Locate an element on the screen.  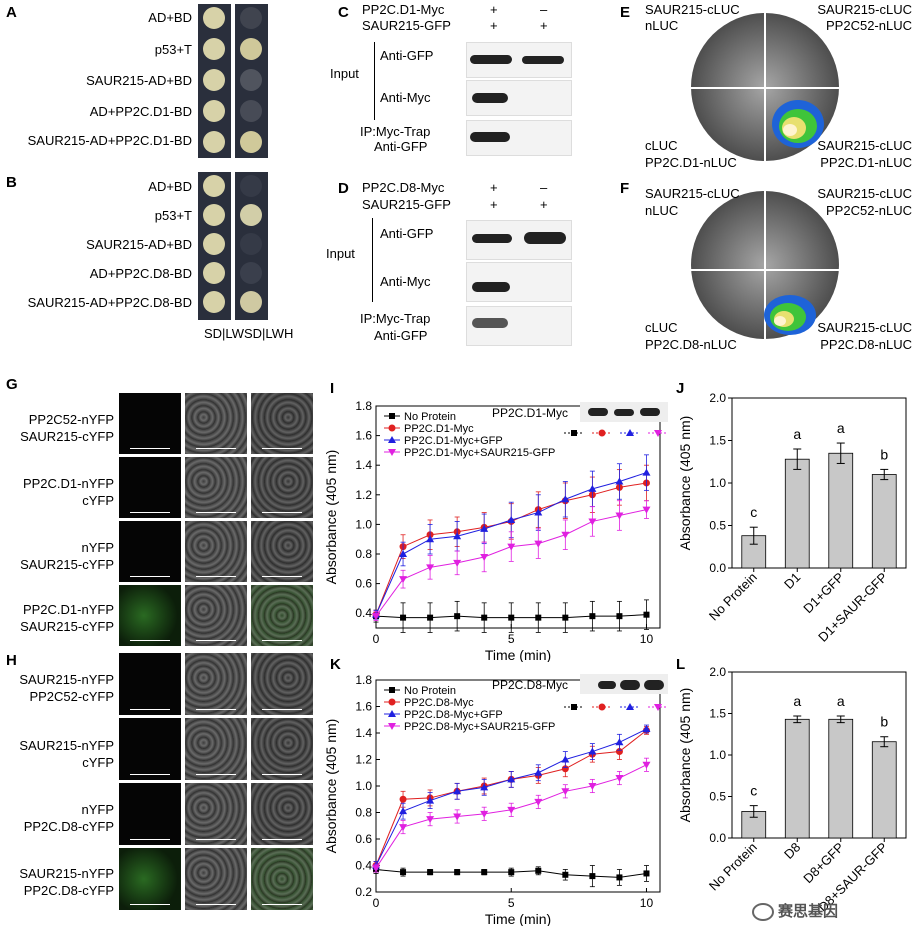
y-tick-label: 0.4 is located at coordinates (363, 613).